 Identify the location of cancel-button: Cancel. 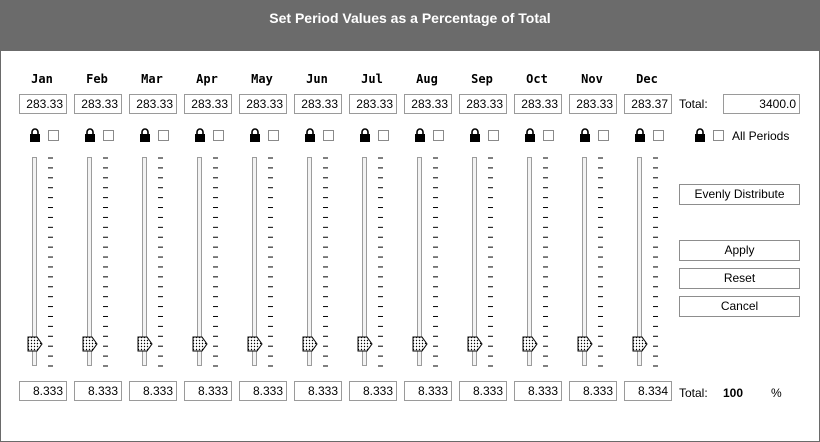
(739, 306).